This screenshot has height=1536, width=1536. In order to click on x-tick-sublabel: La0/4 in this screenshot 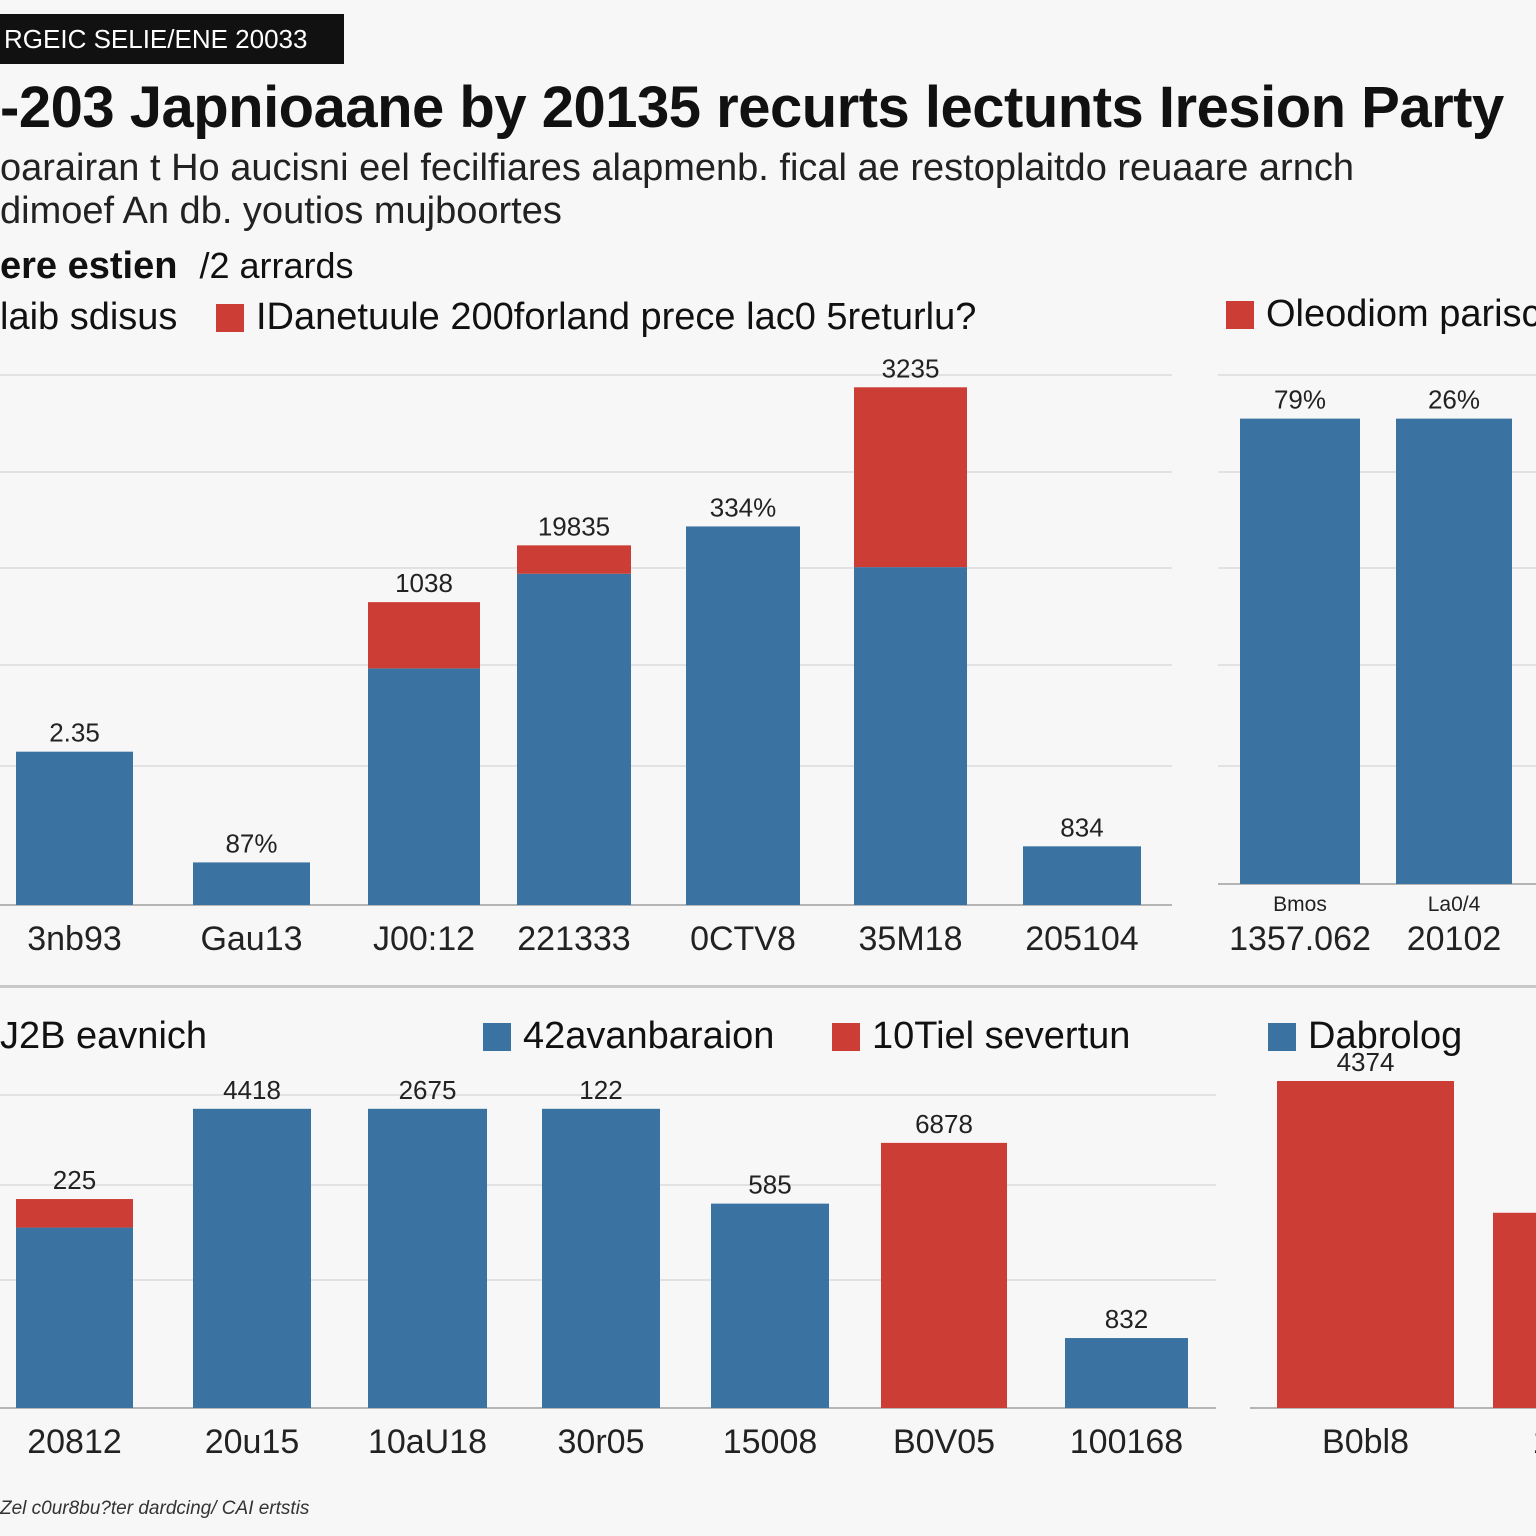, I will do `click(1454, 904)`.